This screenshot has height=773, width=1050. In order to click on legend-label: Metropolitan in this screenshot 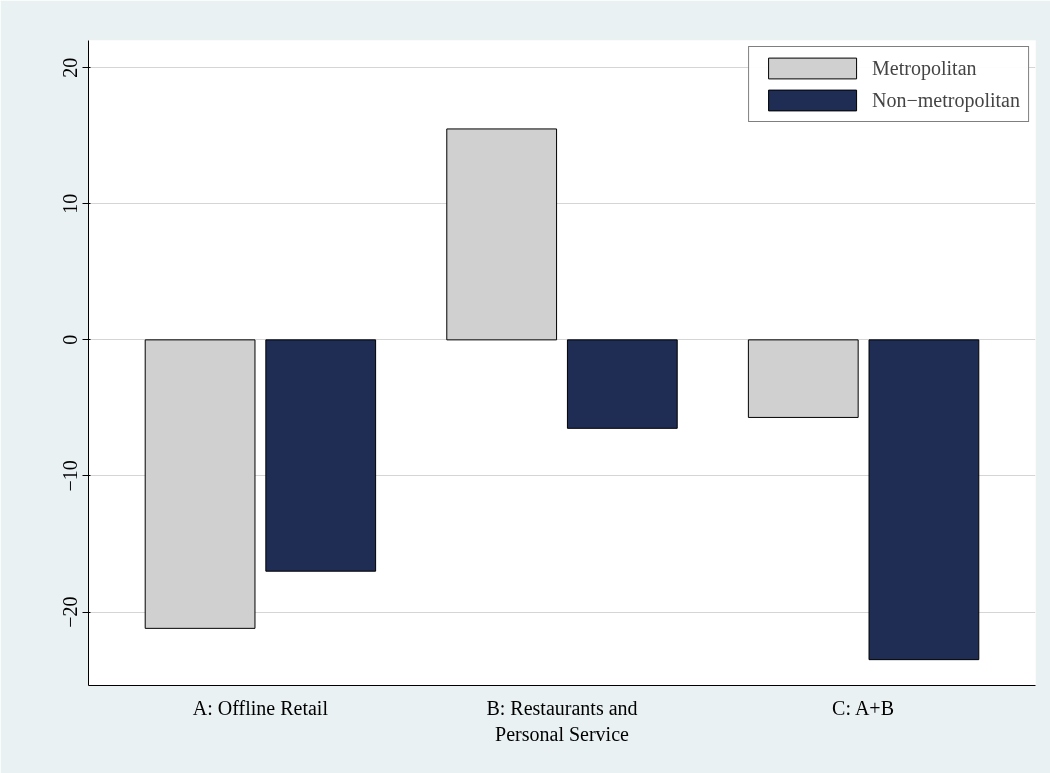, I will do `click(924, 68)`.